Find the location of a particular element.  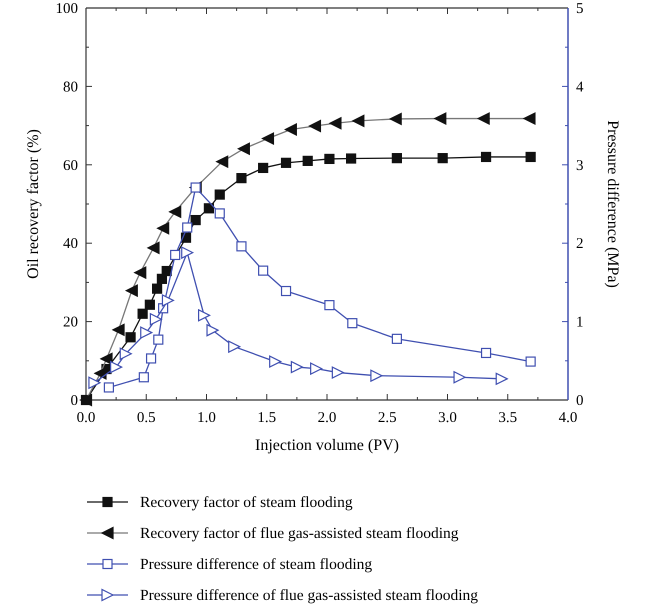

y-tick-label: 0 is located at coordinates (74, 401).